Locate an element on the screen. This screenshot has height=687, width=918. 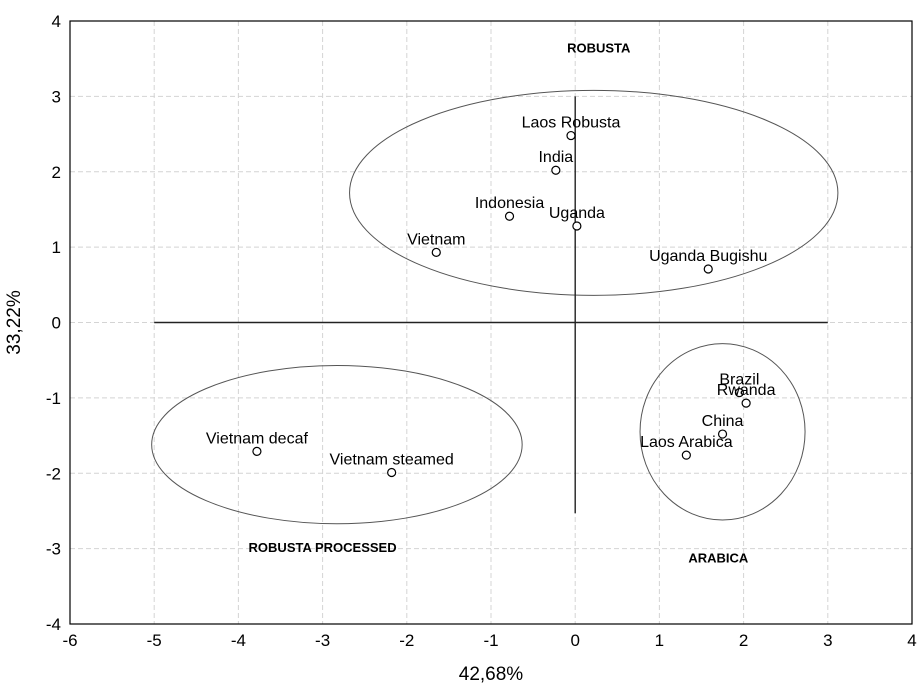
group-label: ROBUSTA PROCESSED is located at coordinates (323, 547).